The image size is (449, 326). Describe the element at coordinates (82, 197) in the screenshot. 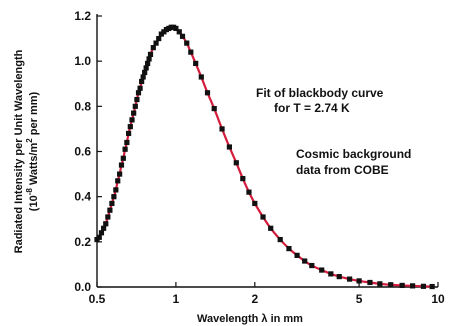

I see `y-tick-label: 0.4` at that location.